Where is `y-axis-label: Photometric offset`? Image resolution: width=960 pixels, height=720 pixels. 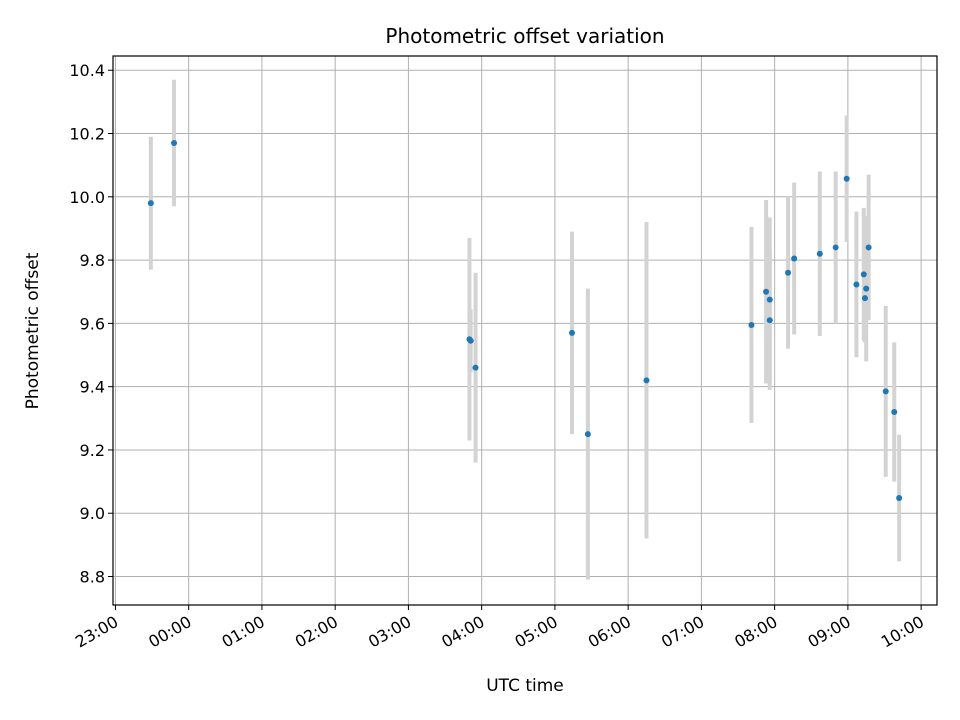 y-axis-label: Photometric offset is located at coordinates (33, 330).